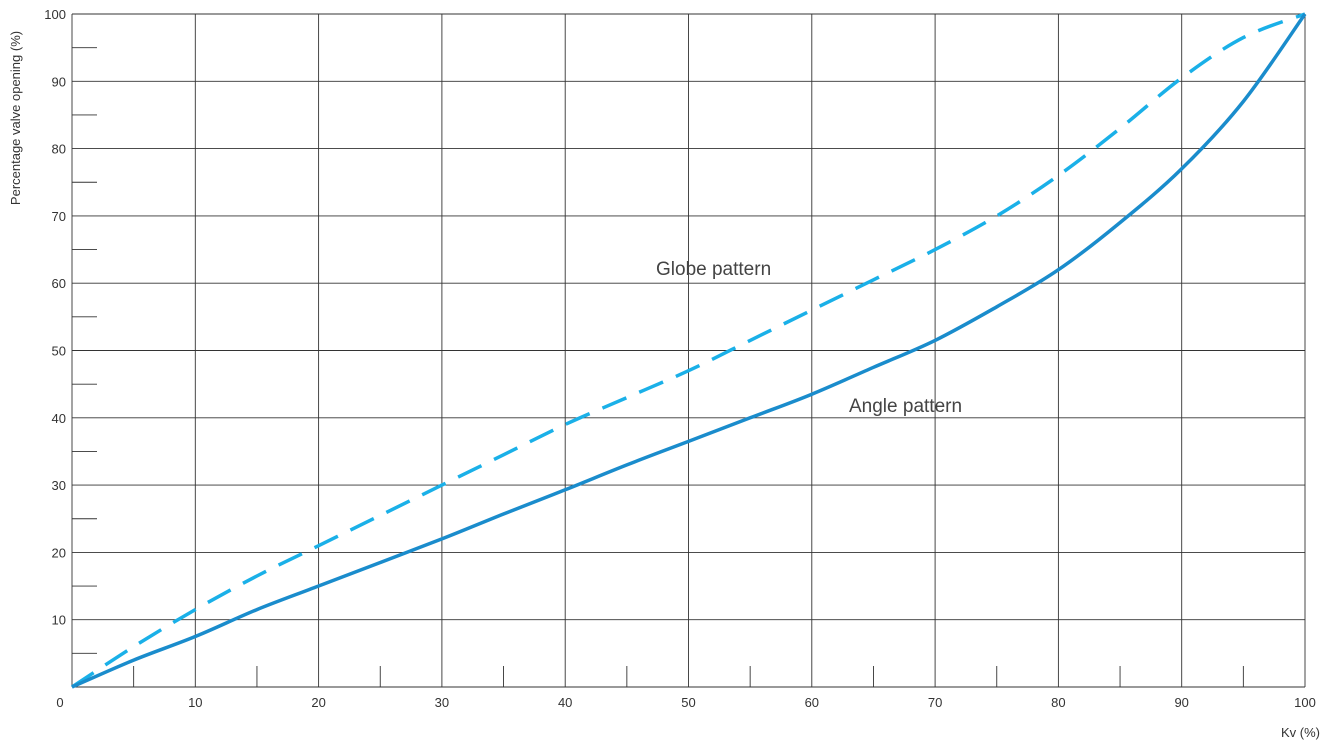 The width and height of the screenshot is (1329, 748). What do you see at coordinates (318, 702) in the screenshot?
I see `x-tick-label-20: 20` at bounding box center [318, 702].